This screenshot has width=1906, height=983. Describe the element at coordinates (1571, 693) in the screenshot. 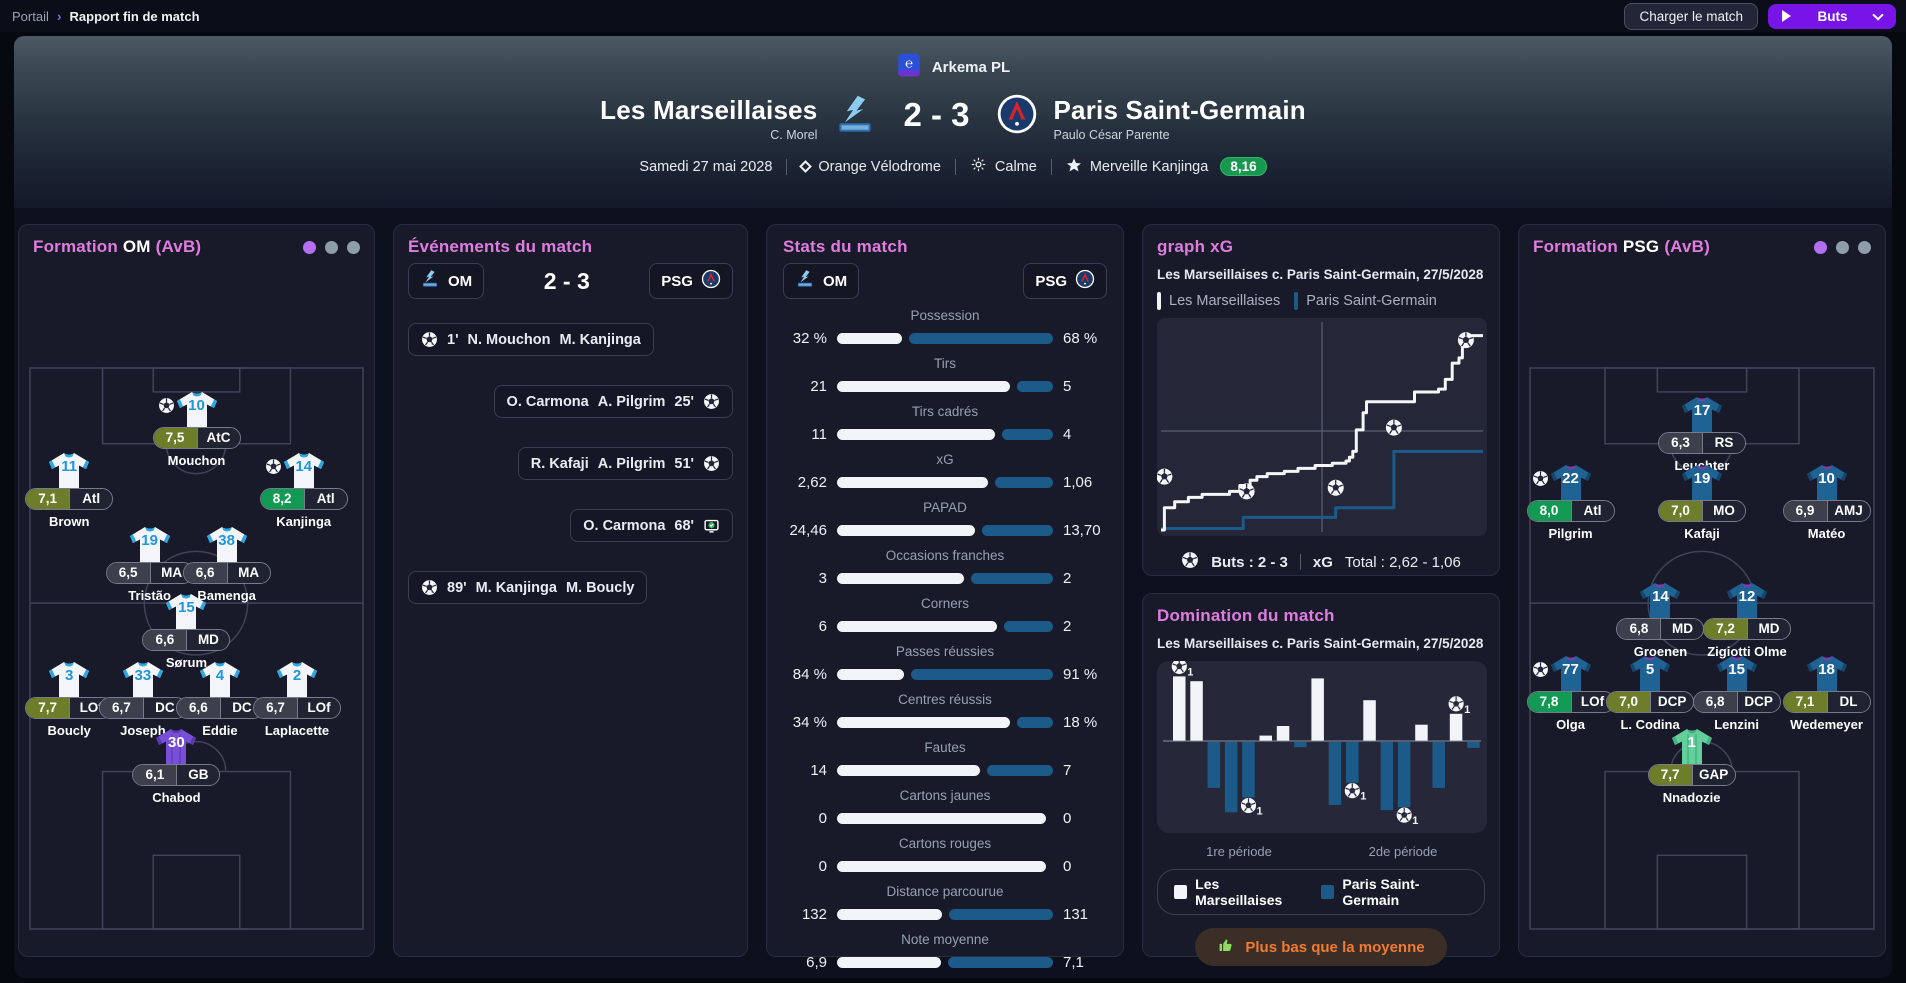

I see `player-olga: 77 7,8 LOf Olga` at that location.